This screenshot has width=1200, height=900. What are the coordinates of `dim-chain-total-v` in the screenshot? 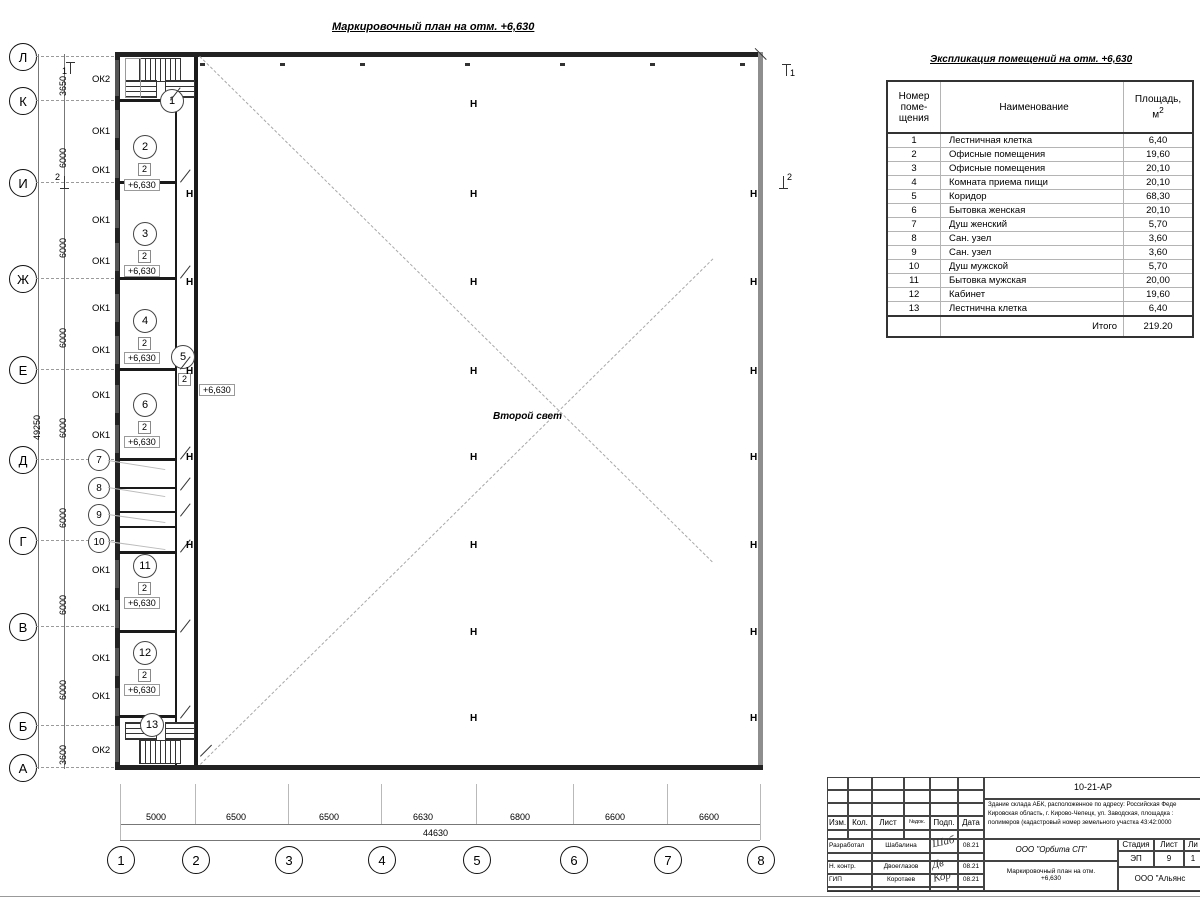 It's located at (38, 411).